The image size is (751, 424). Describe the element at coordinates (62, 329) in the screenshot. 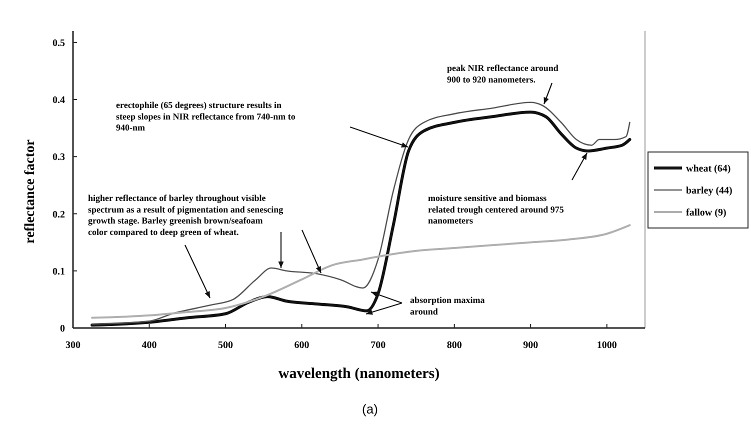

I see `y-tick-label: 0` at that location.